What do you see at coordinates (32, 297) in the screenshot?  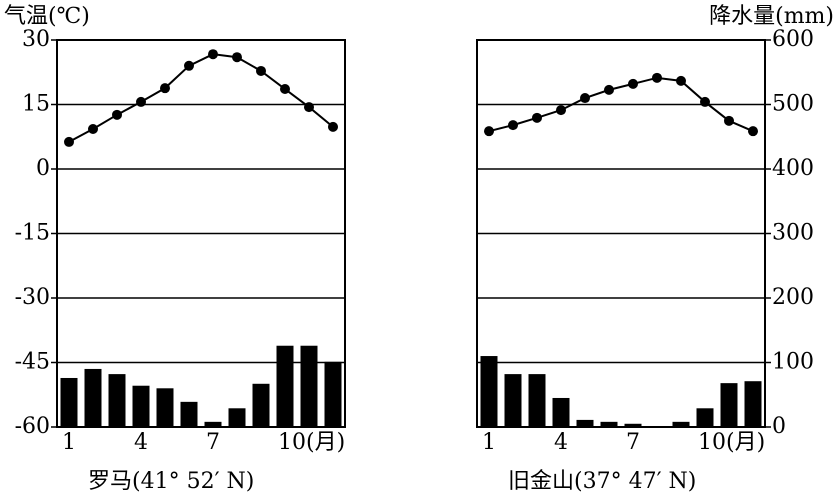 I see `y-tick-label: -30` at bounding box center [32, 297].